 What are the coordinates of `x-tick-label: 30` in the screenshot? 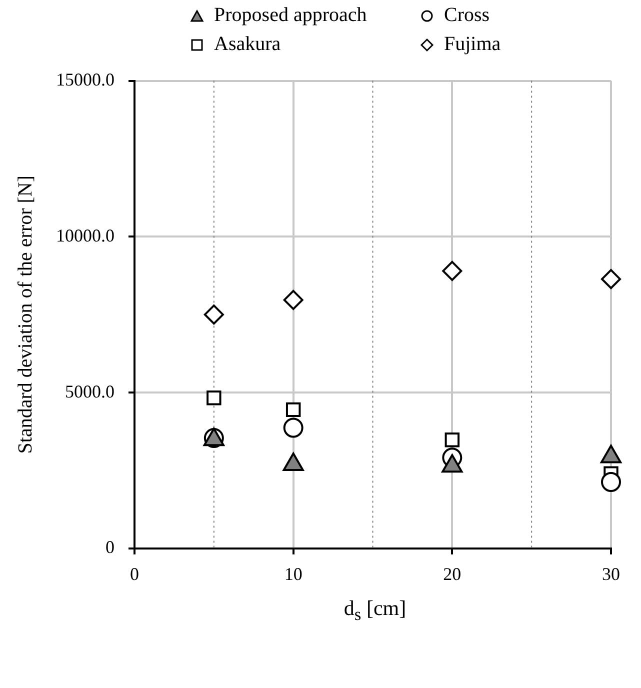 It's located at (611, 574).